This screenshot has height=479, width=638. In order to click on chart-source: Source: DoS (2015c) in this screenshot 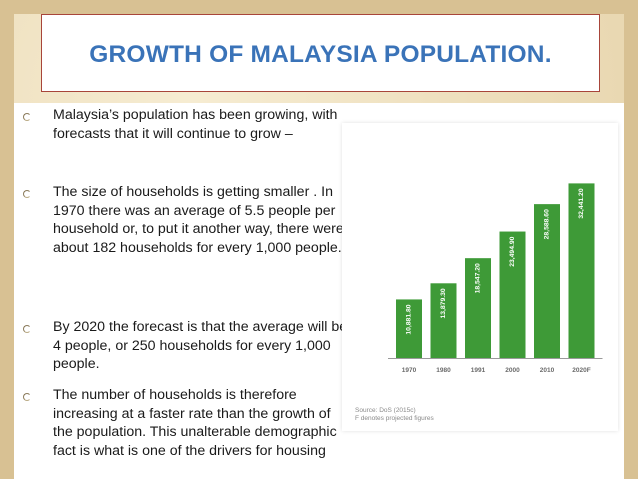, I will do `click(385, 410)`.